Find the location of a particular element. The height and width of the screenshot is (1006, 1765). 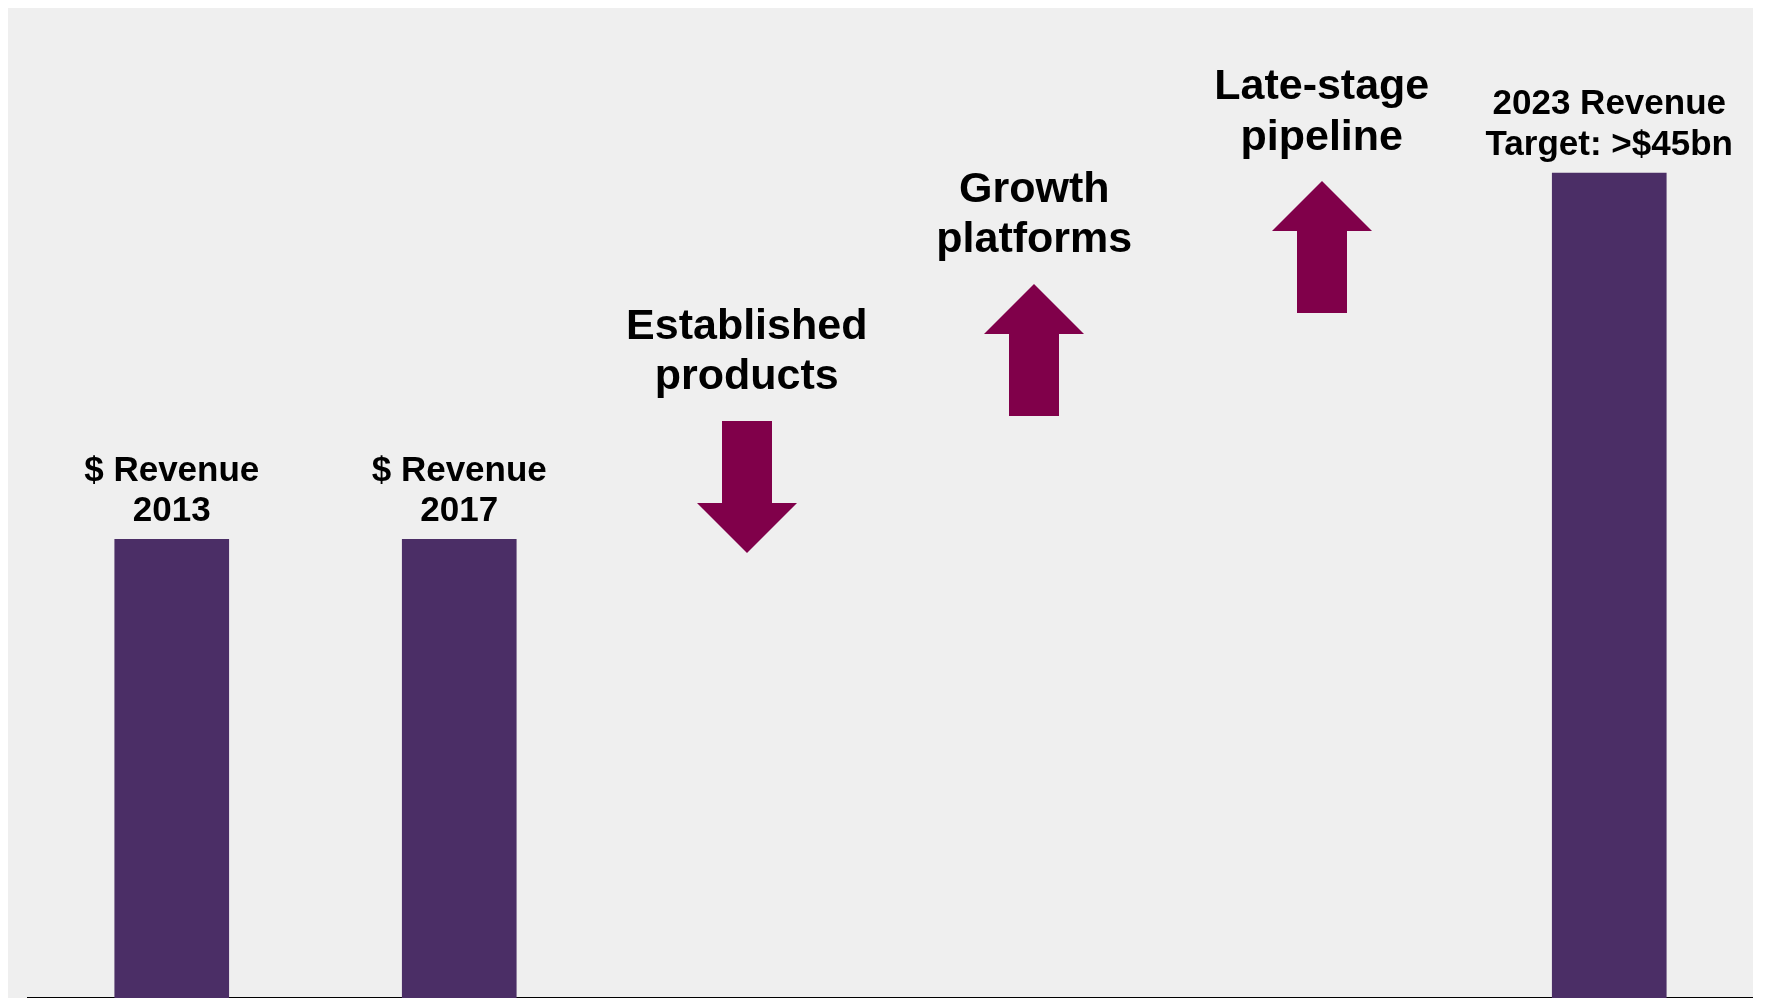

x-tick-label: Growth platforms is located at coordinates (1034, 211).